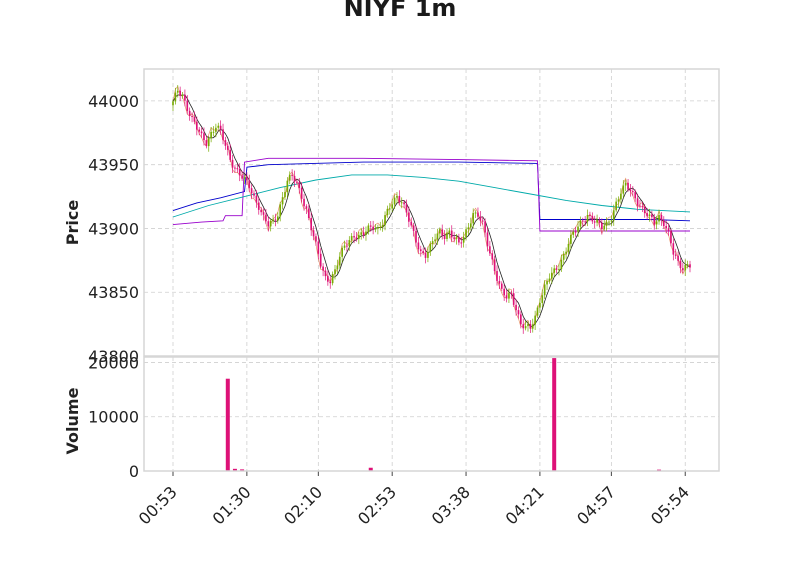  I want to click on price-tick-label: 43950, so click(113, 165).